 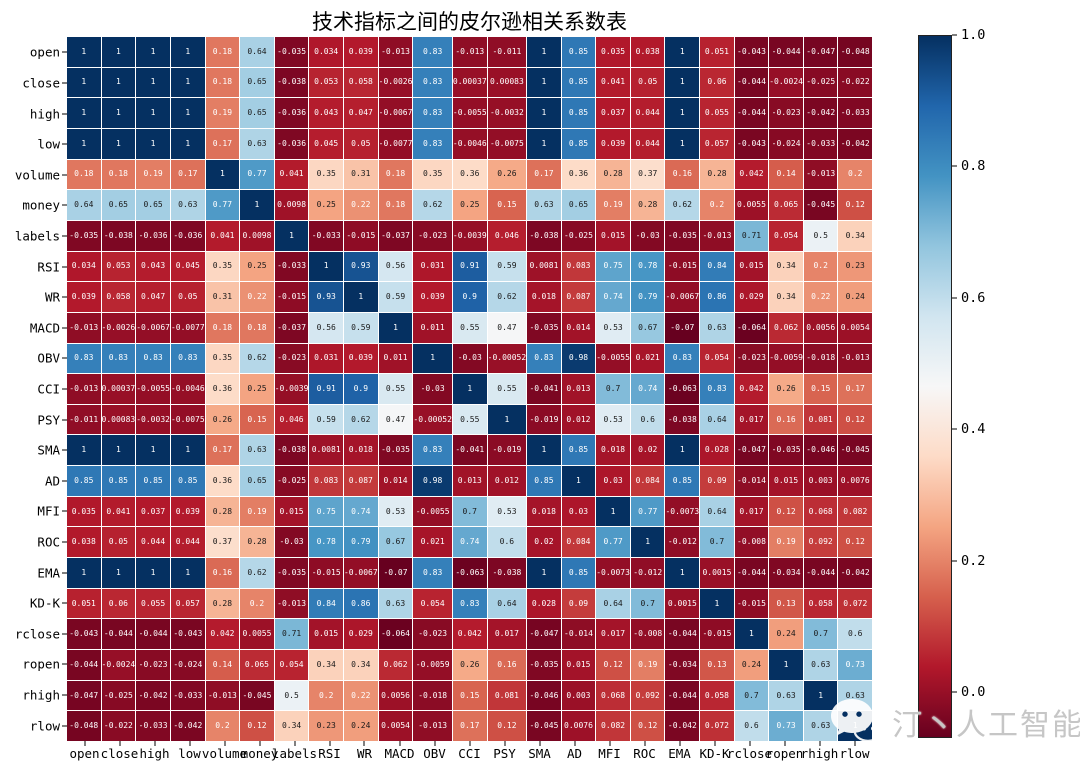 I want to click on heatmap-cell: 0.011, so click(x=395, y=358).